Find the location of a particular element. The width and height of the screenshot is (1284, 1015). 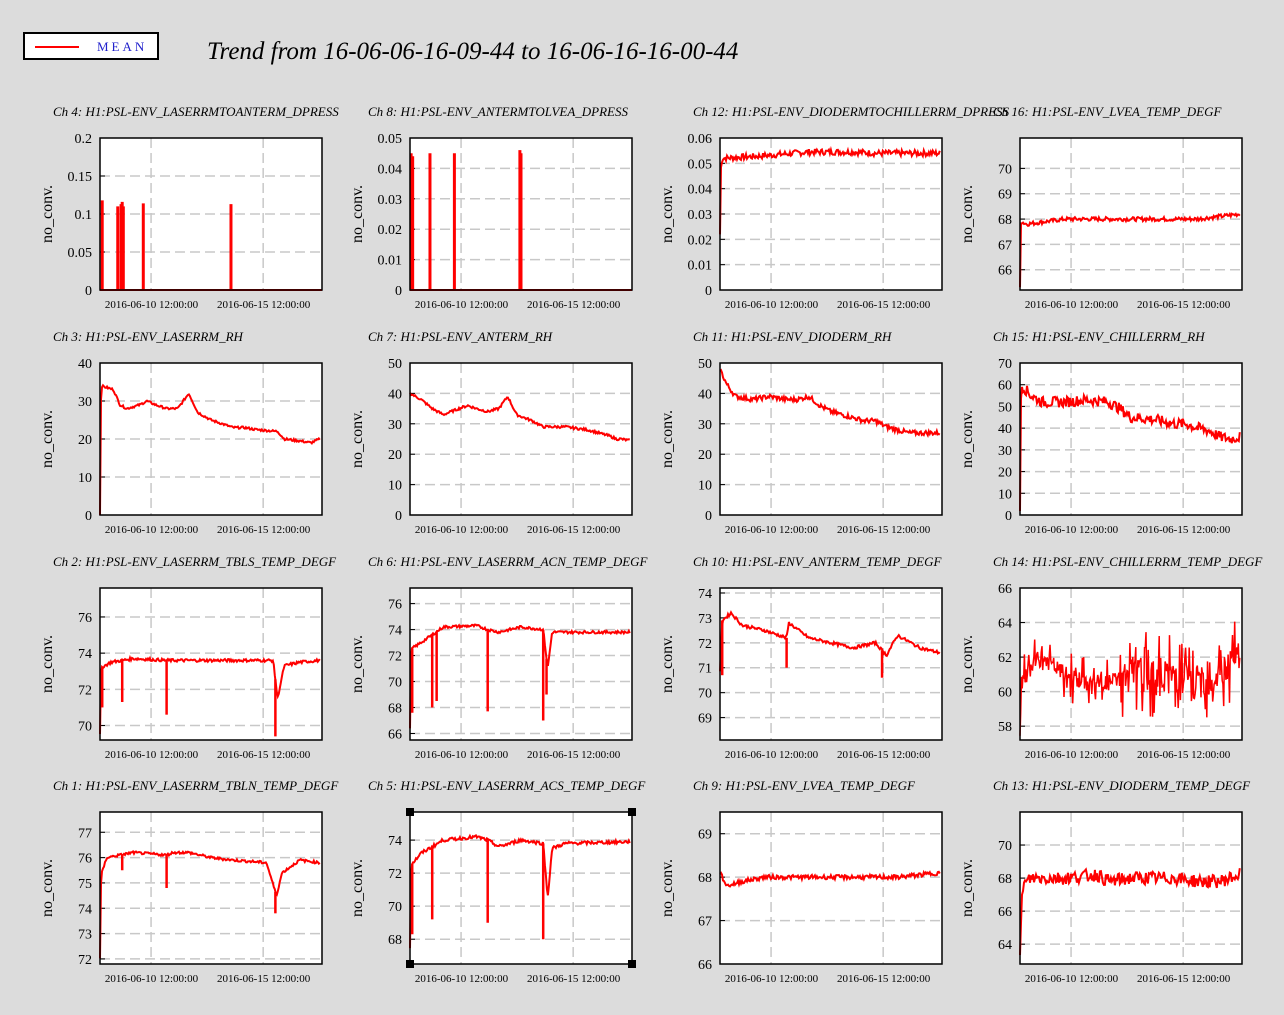

y-tick-label: 0.05 is located at coordinates (700, 164).